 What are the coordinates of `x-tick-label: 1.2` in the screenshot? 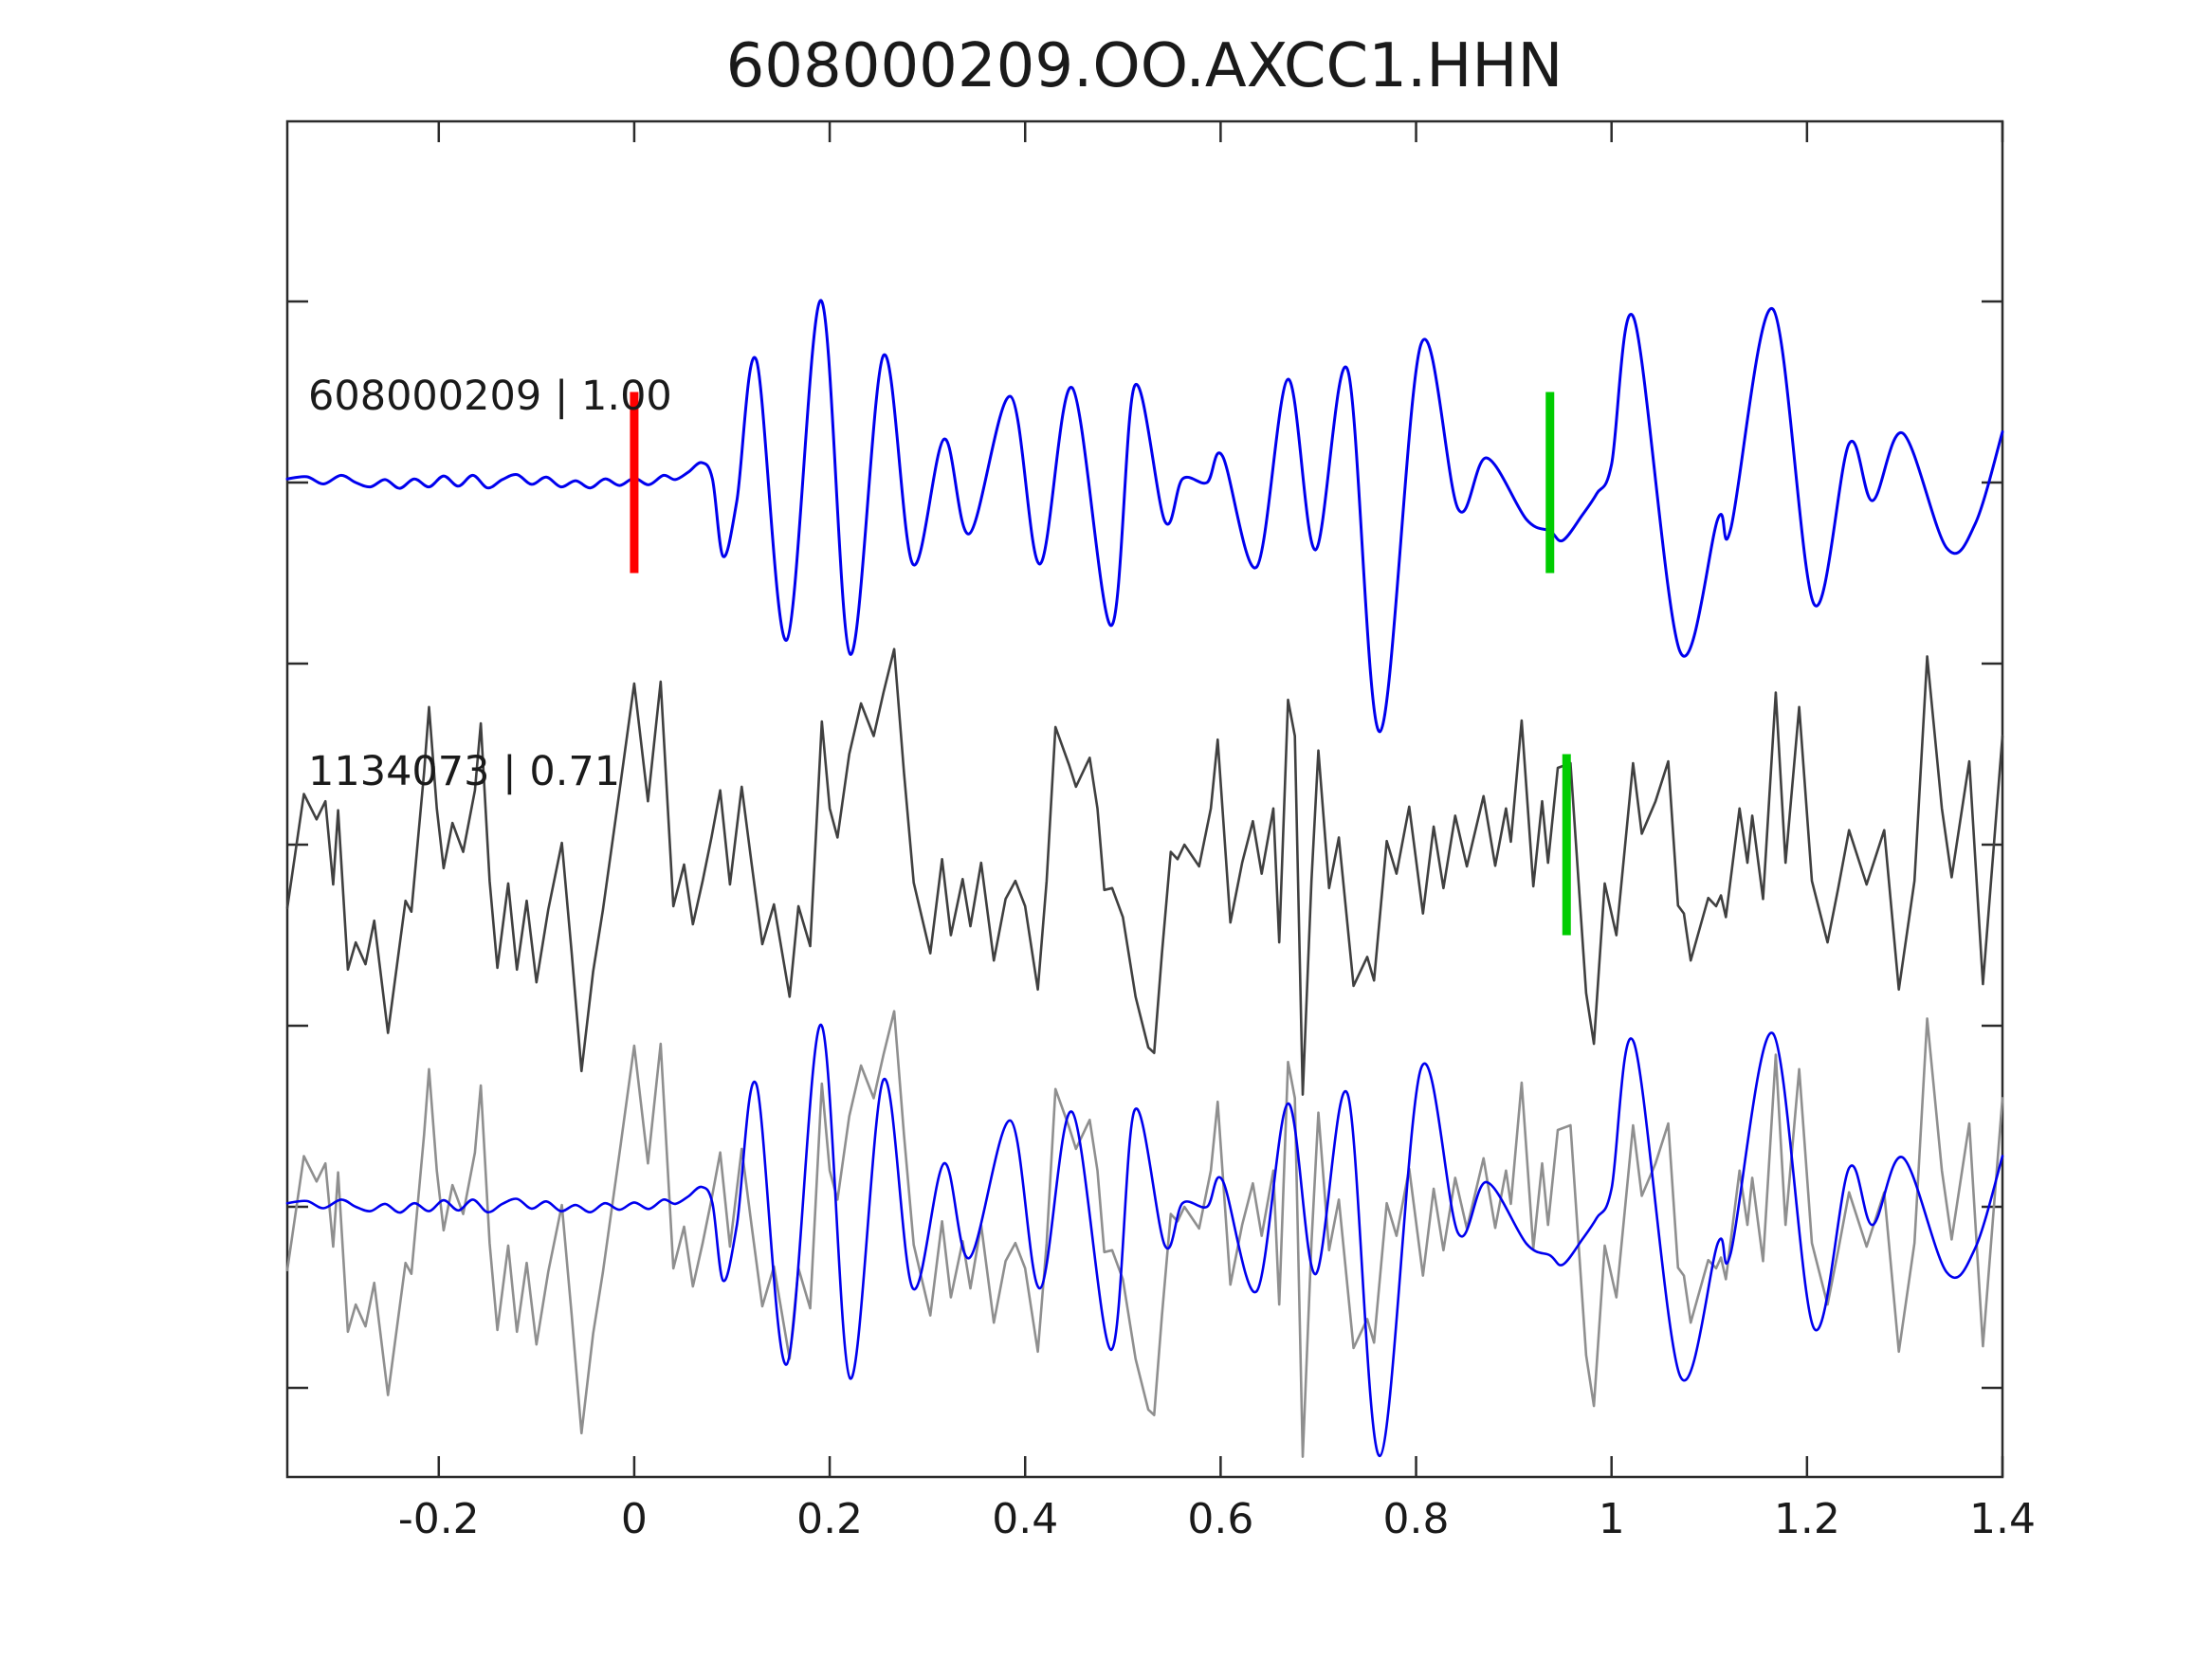 It's located at (1807, 1519).